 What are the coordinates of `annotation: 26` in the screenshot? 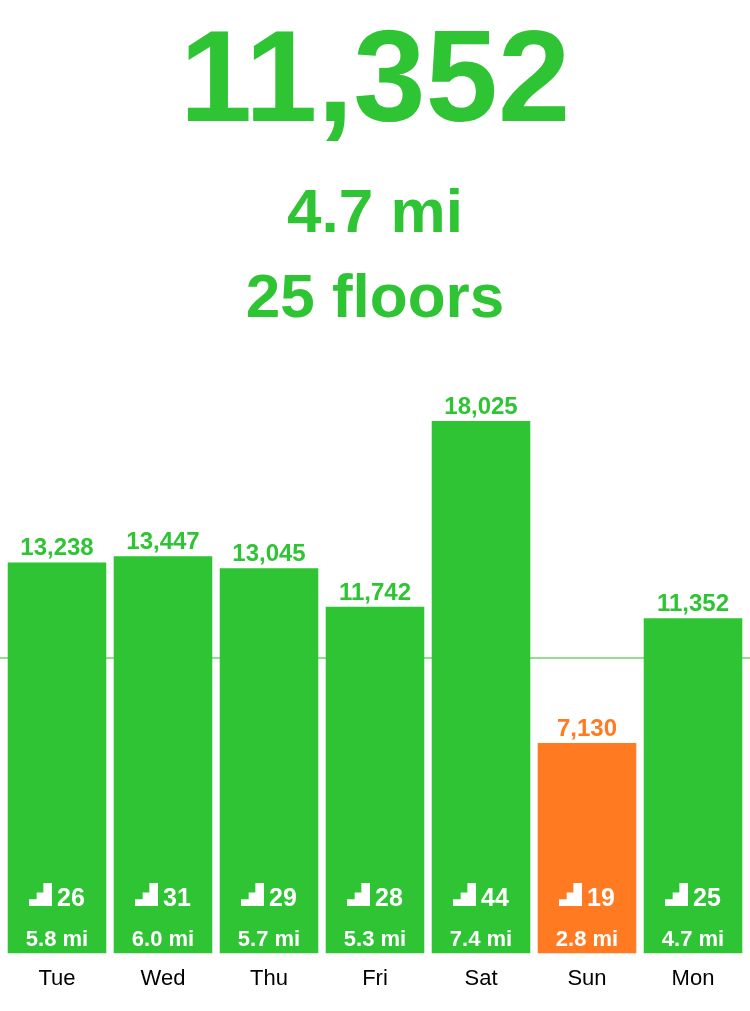 It's located at (71, 896).